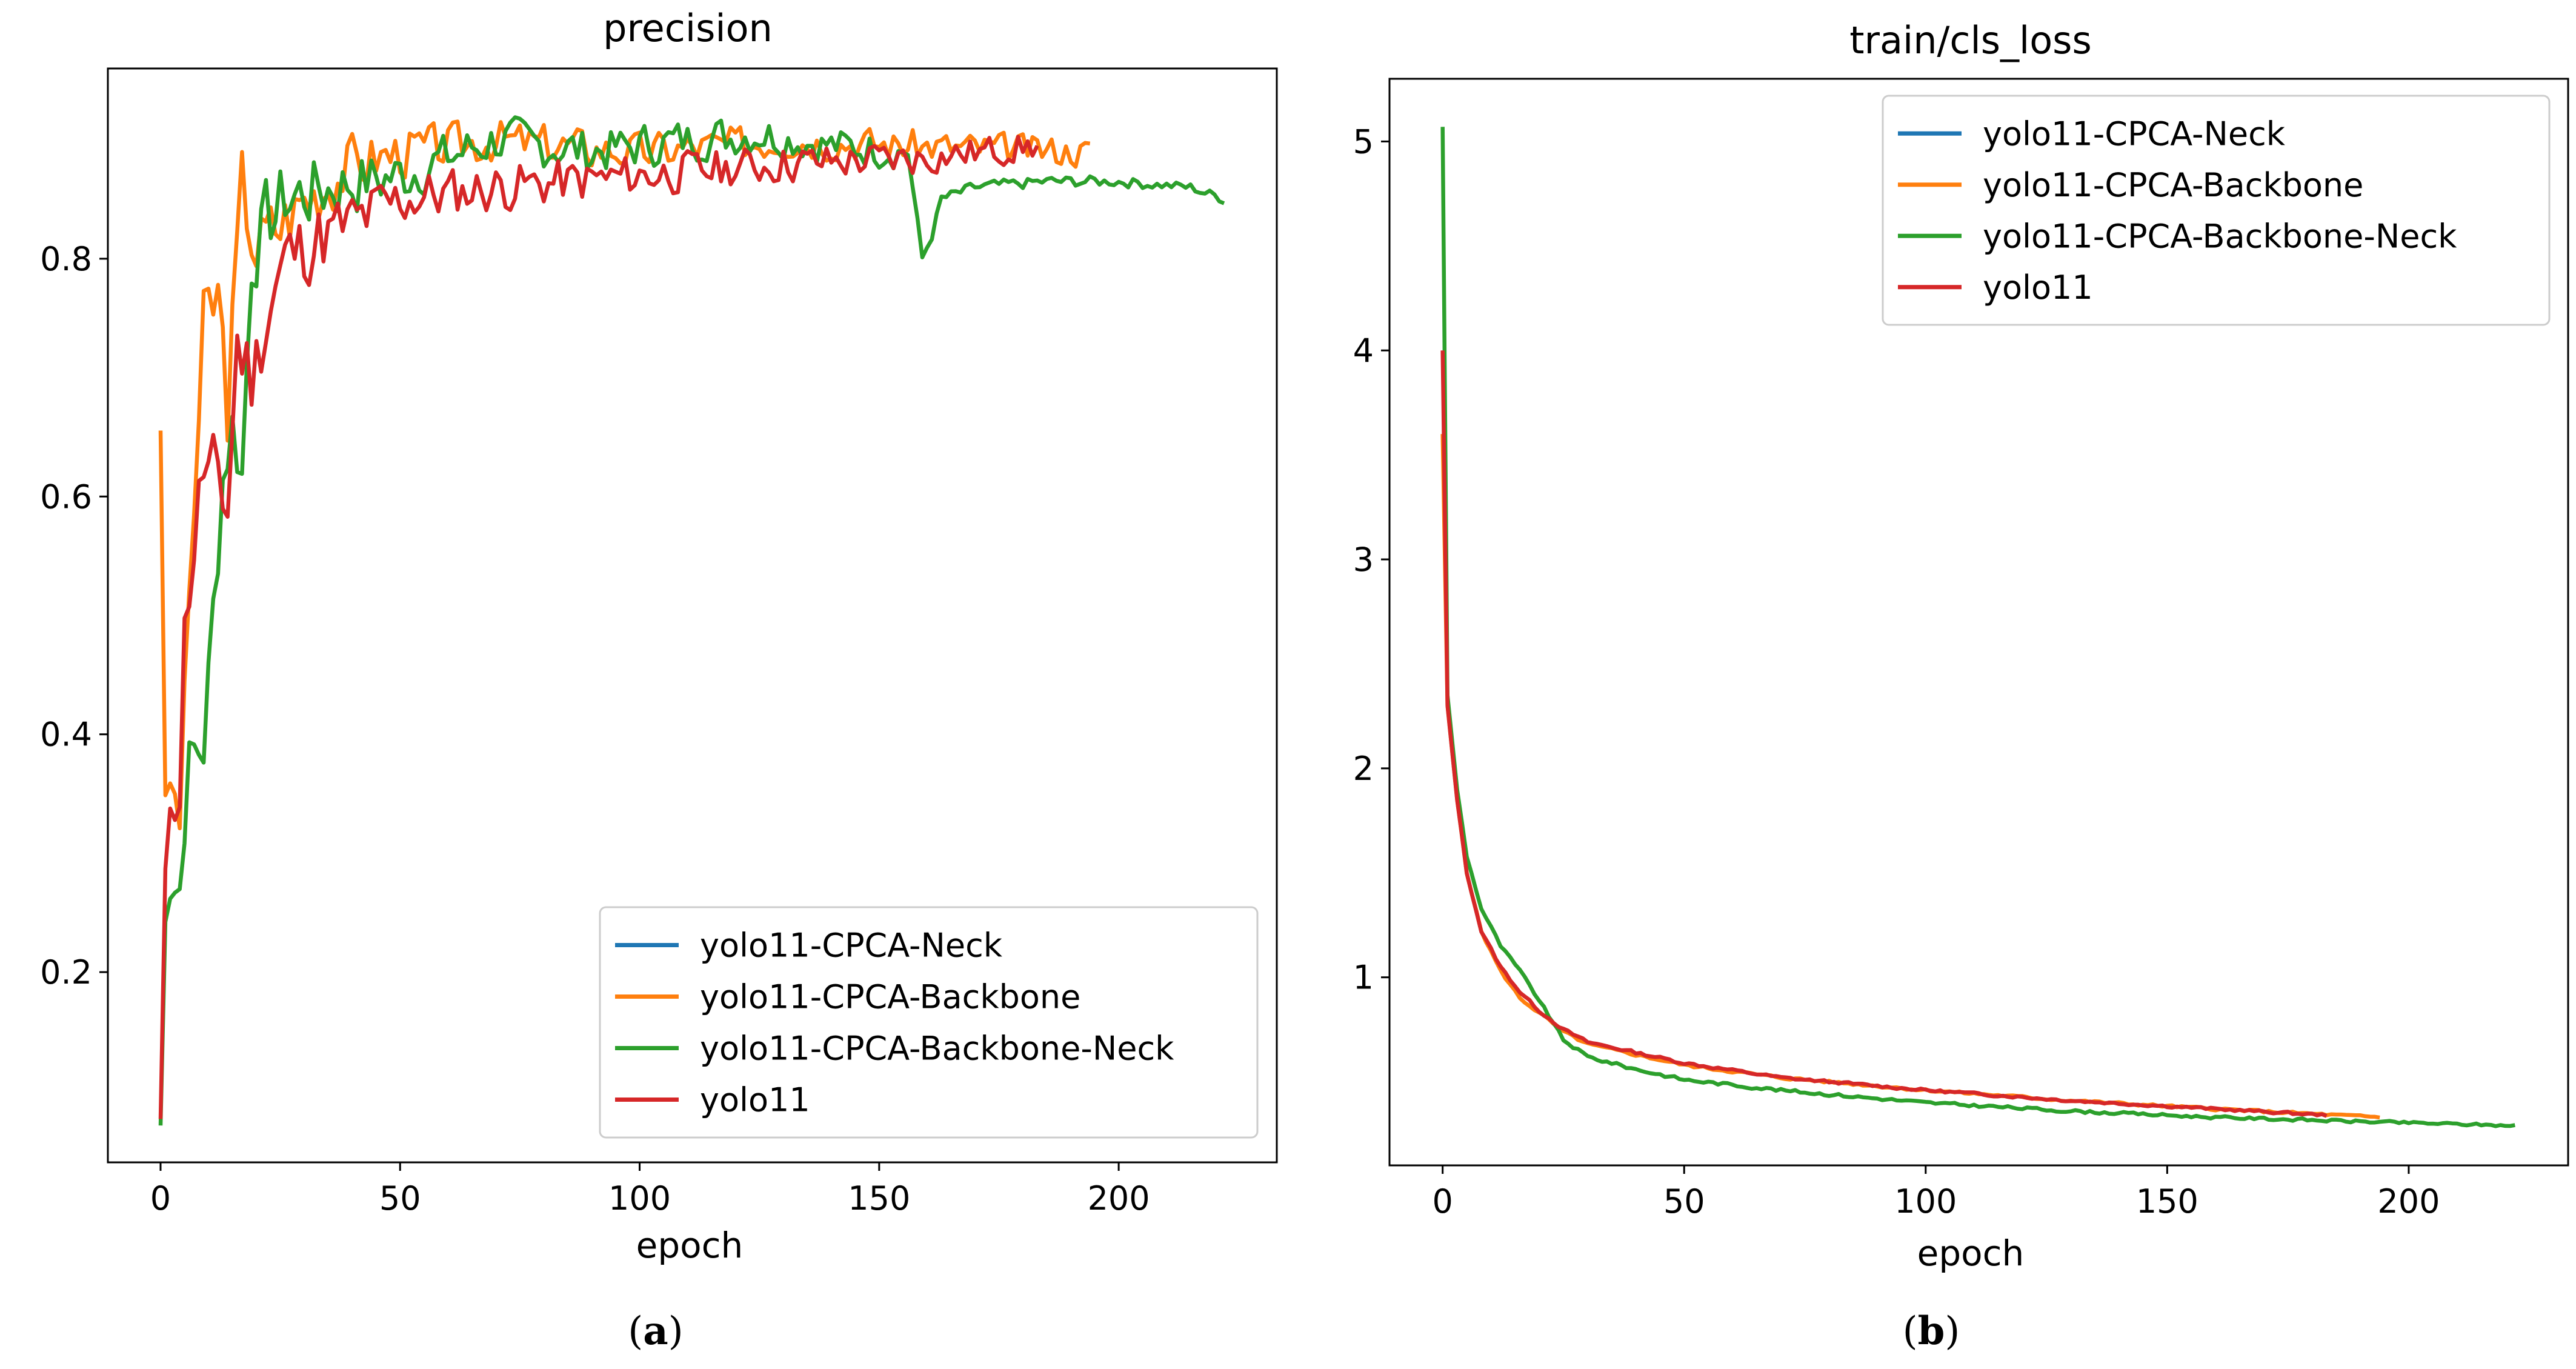 This screenshot has height=1369, width=2576. Describe the element at coordinates (655, 1331) in the screenshot. I see `caption-a: (a)` at that location.